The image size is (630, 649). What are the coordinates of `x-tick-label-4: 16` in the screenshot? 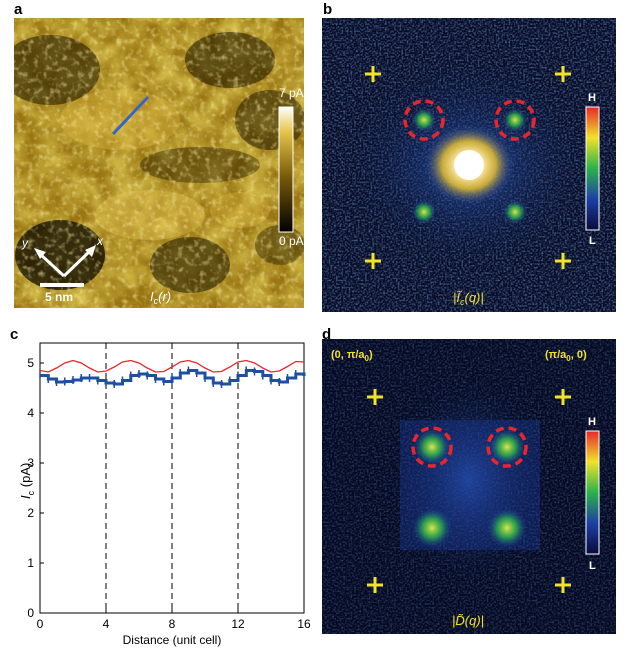 It's located at (304, 624).